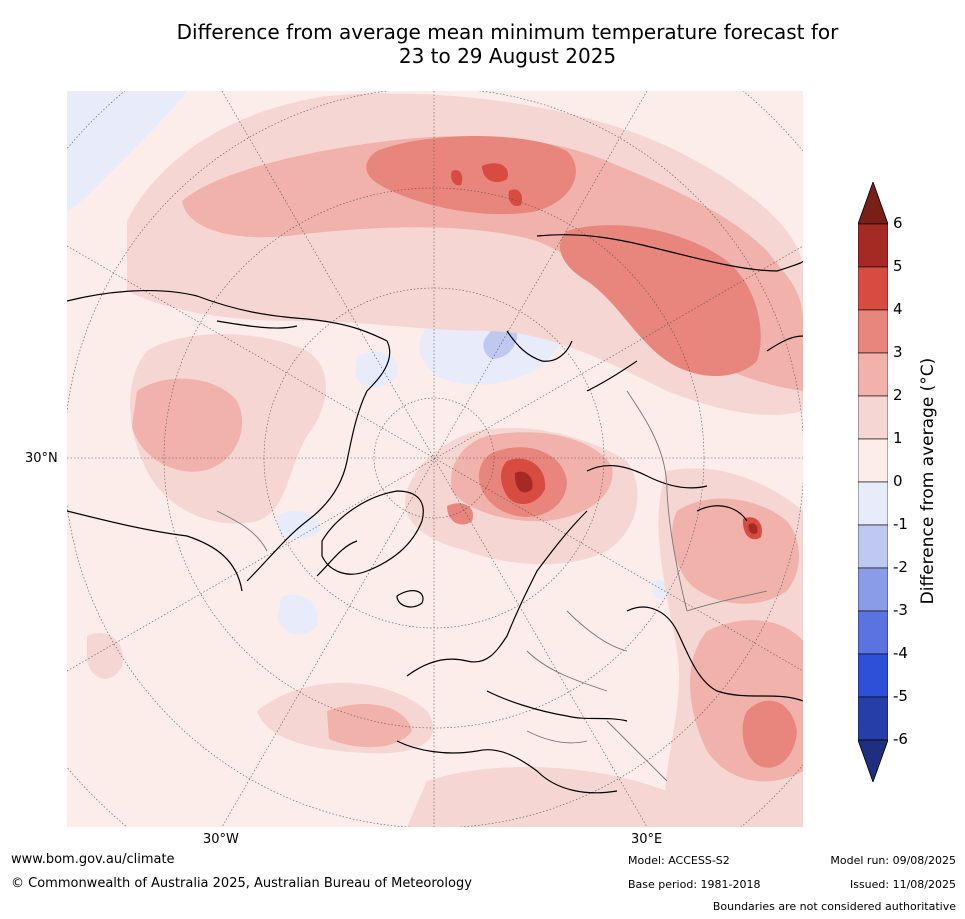  Describe the element at coordinates (873, 761) in the screenshot. I see `colorbar-extension-low` at that location.